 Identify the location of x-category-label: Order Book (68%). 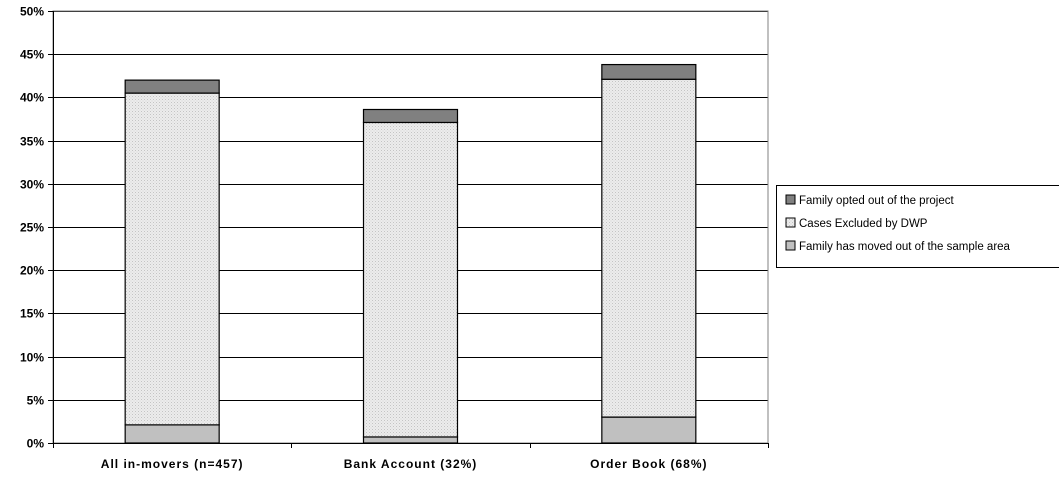
(648, 464).